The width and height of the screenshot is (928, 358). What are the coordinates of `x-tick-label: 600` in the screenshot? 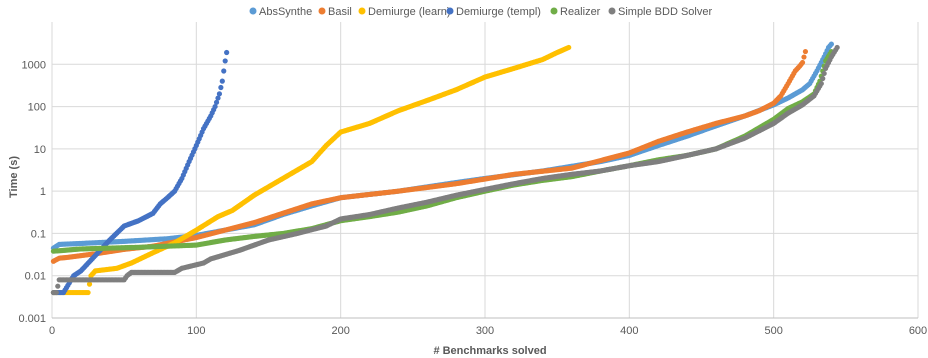 It's located at (918, 331).